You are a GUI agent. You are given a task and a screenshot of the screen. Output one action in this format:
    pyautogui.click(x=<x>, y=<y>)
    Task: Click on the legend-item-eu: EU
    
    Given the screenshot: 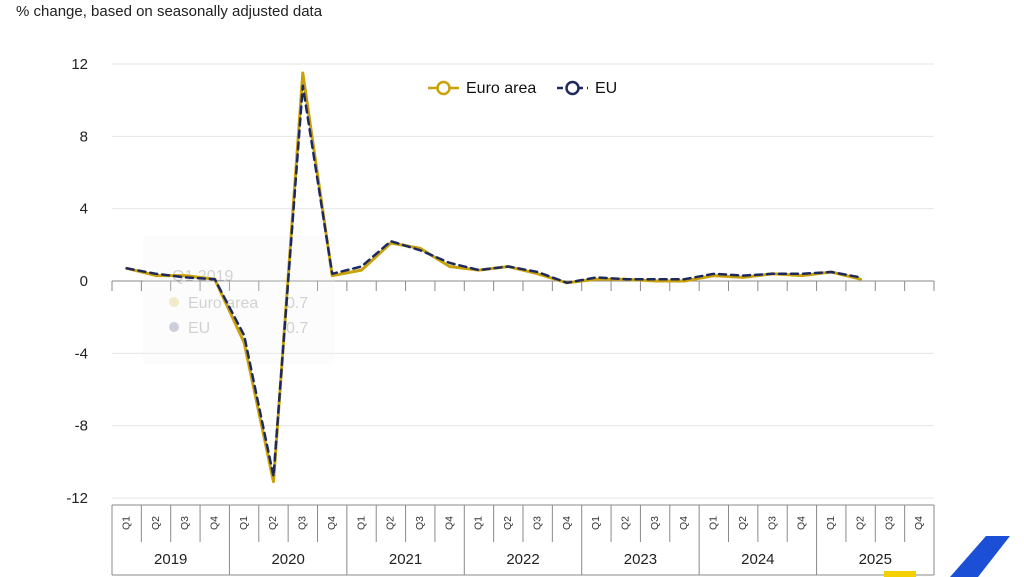 What is the action you would take?
    pyautogui.click(x=587, y=88)
    